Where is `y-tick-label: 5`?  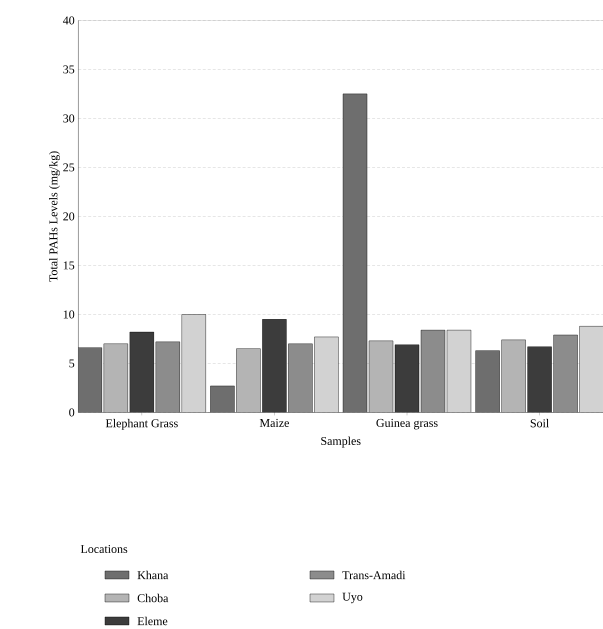
y-tick-label: 5 is located at coordinates (71, 363).